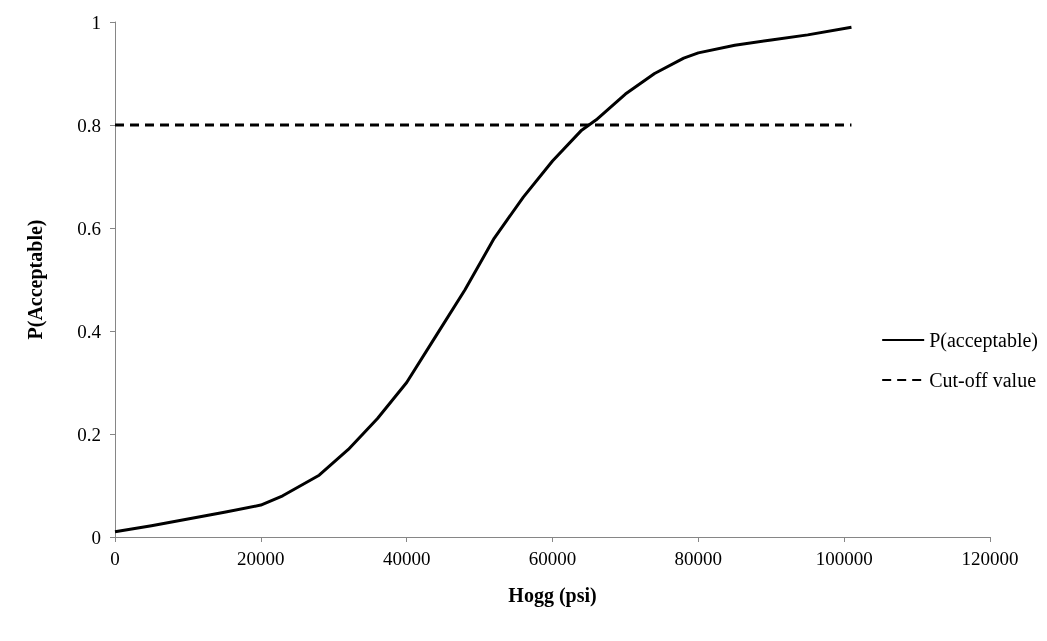 This screenshot has width=1047, height=641. What do you see at coordinates (96, 22) in the screenshot?
I see `y-tick-label: 1` at bounding box center [96, 22].